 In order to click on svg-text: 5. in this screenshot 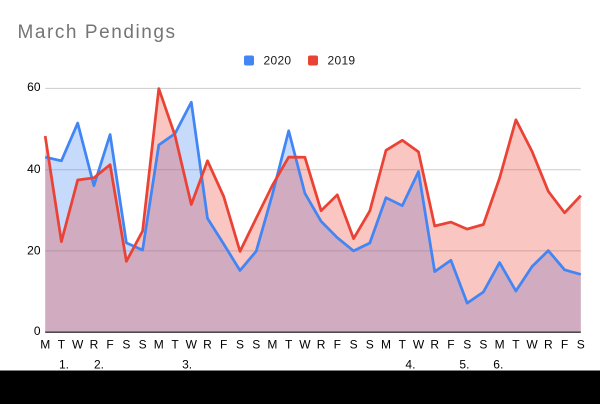, I will do `click(464, 364)`.